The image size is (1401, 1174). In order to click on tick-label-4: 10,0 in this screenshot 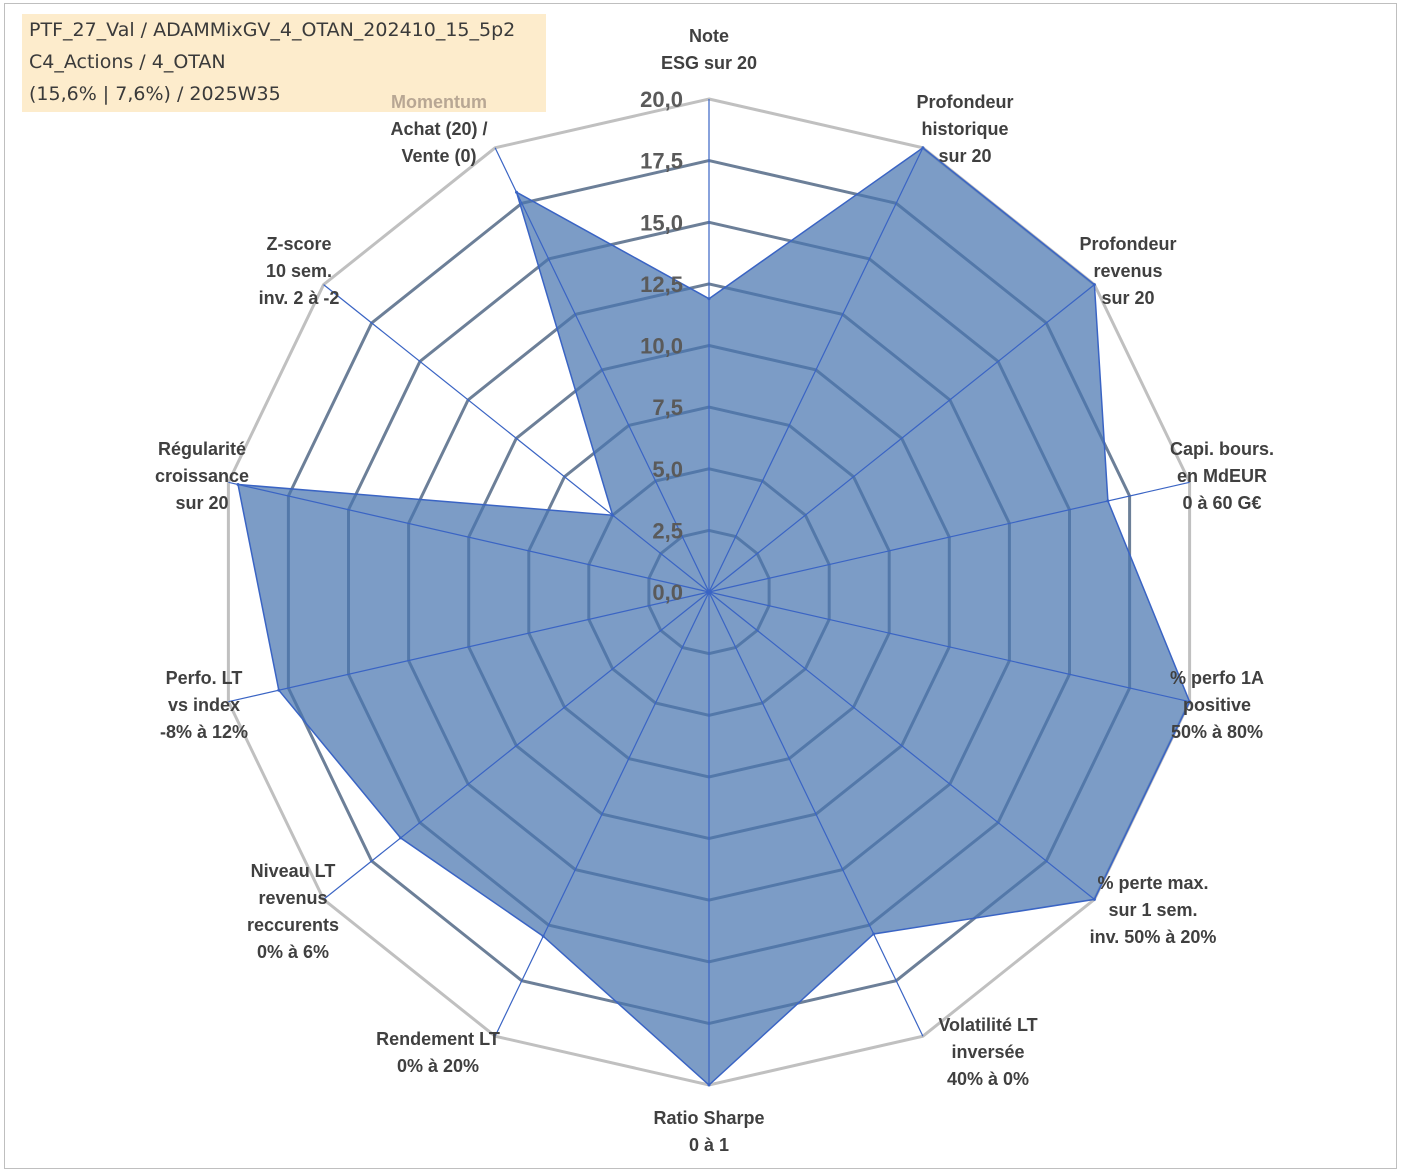, I will do `click(661, 346)`.